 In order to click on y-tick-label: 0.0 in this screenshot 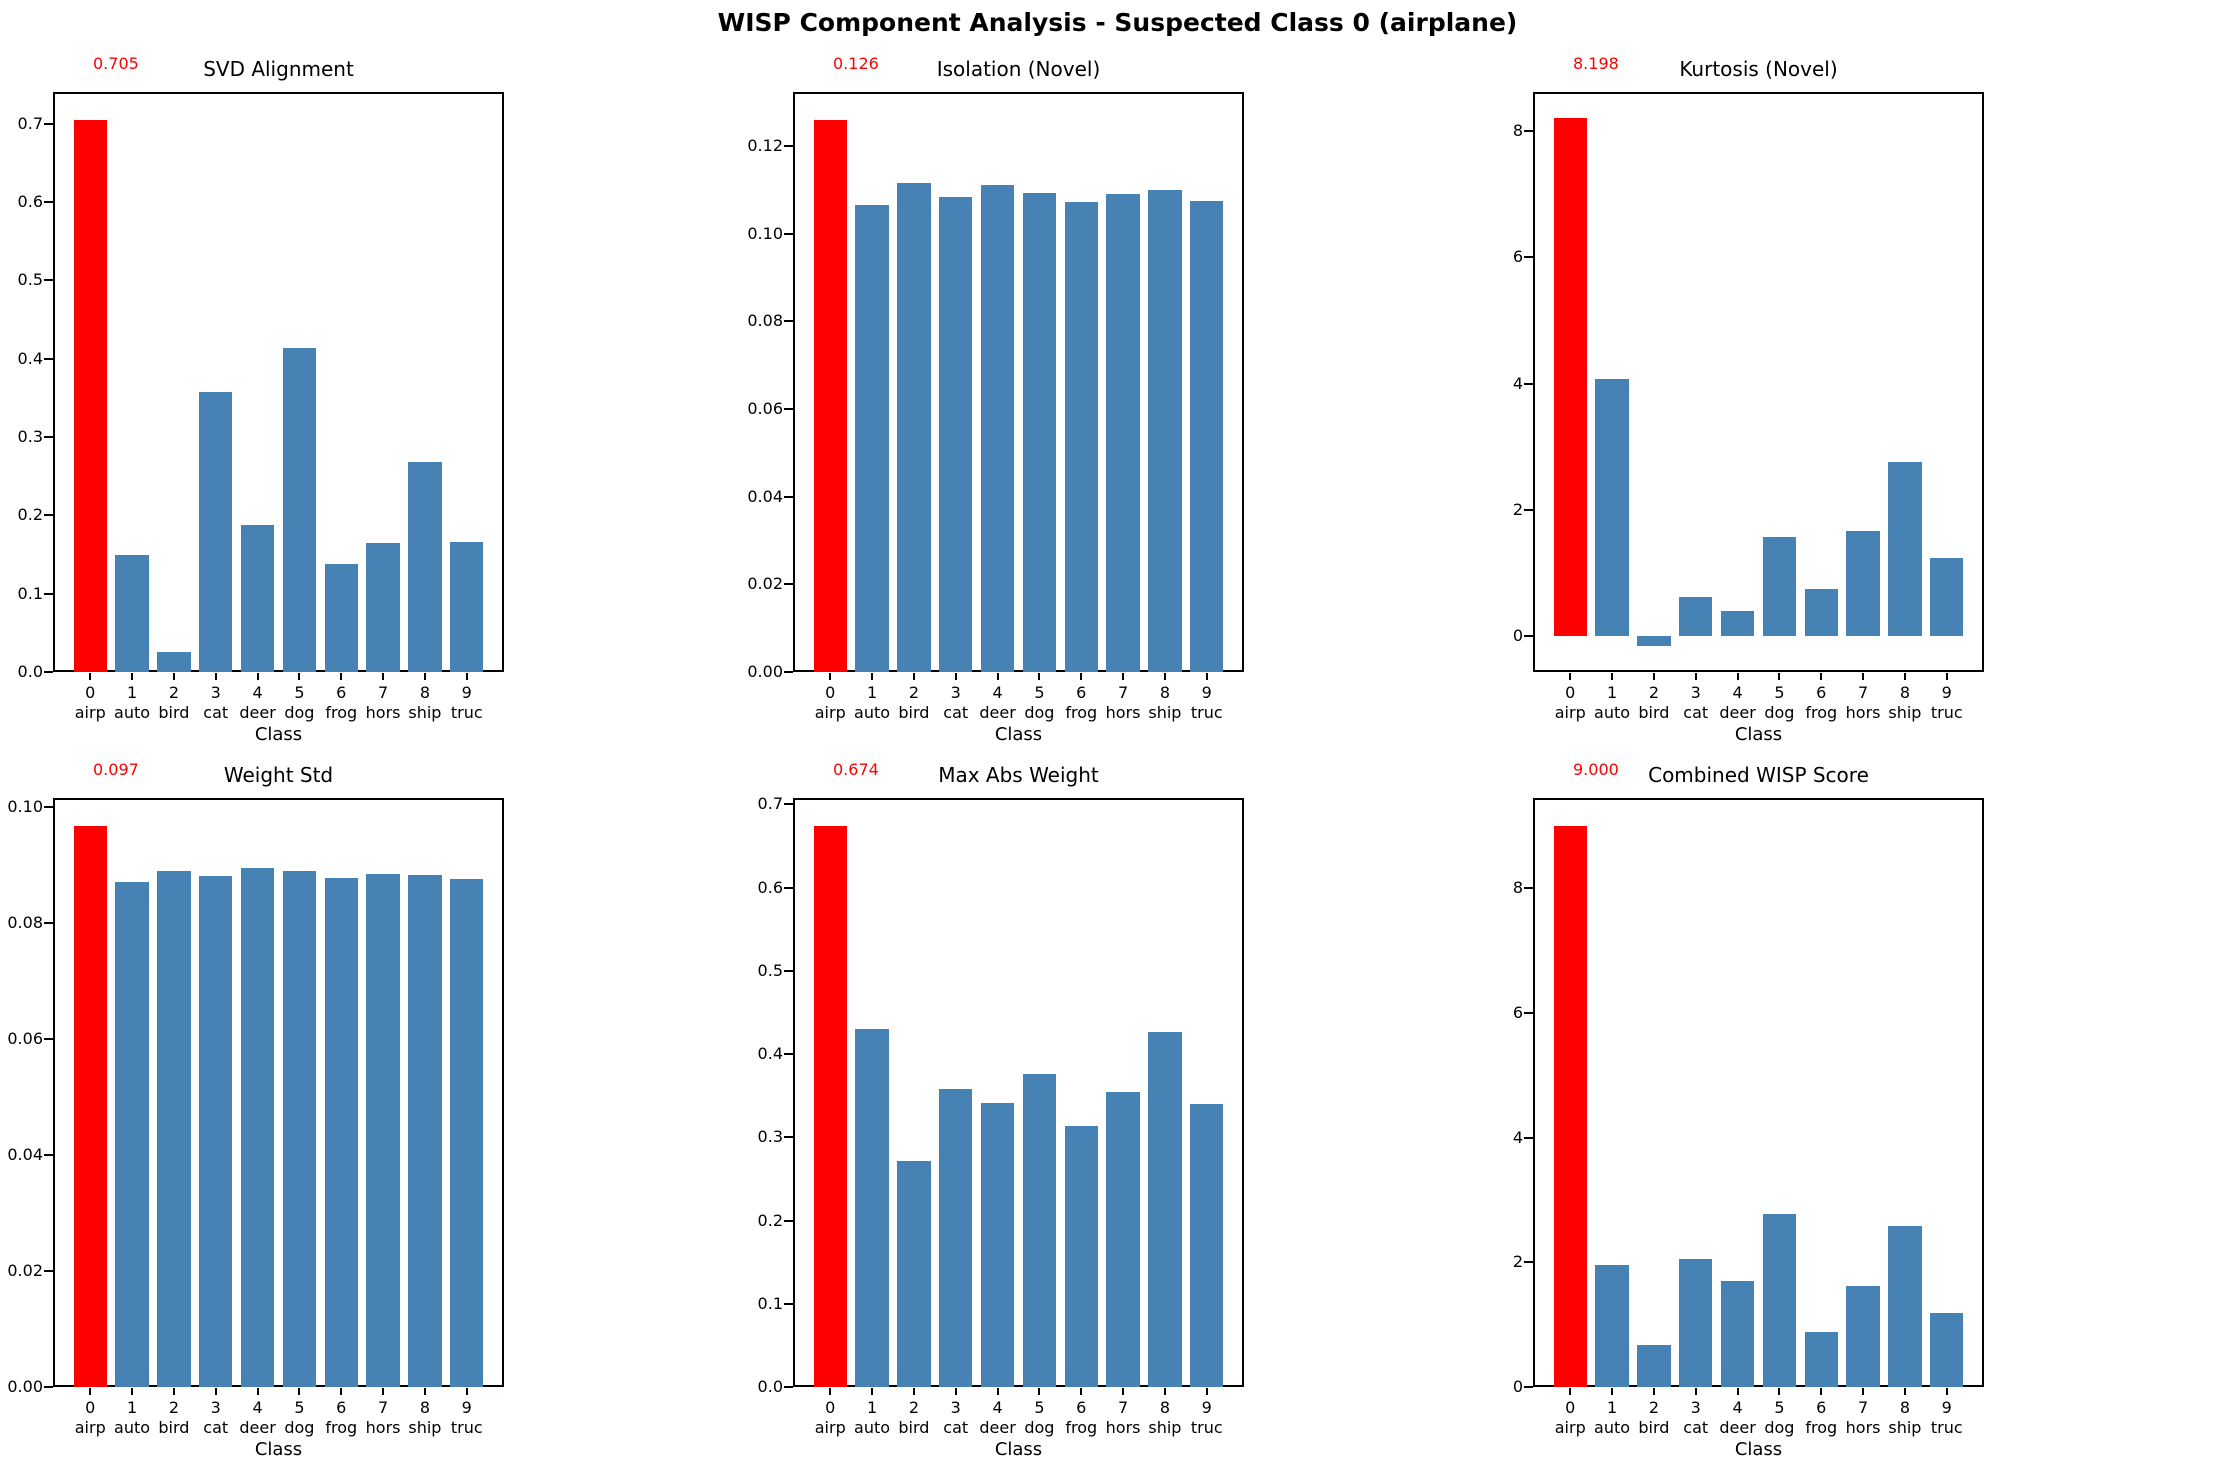, I will do `click(770, 1386)`.